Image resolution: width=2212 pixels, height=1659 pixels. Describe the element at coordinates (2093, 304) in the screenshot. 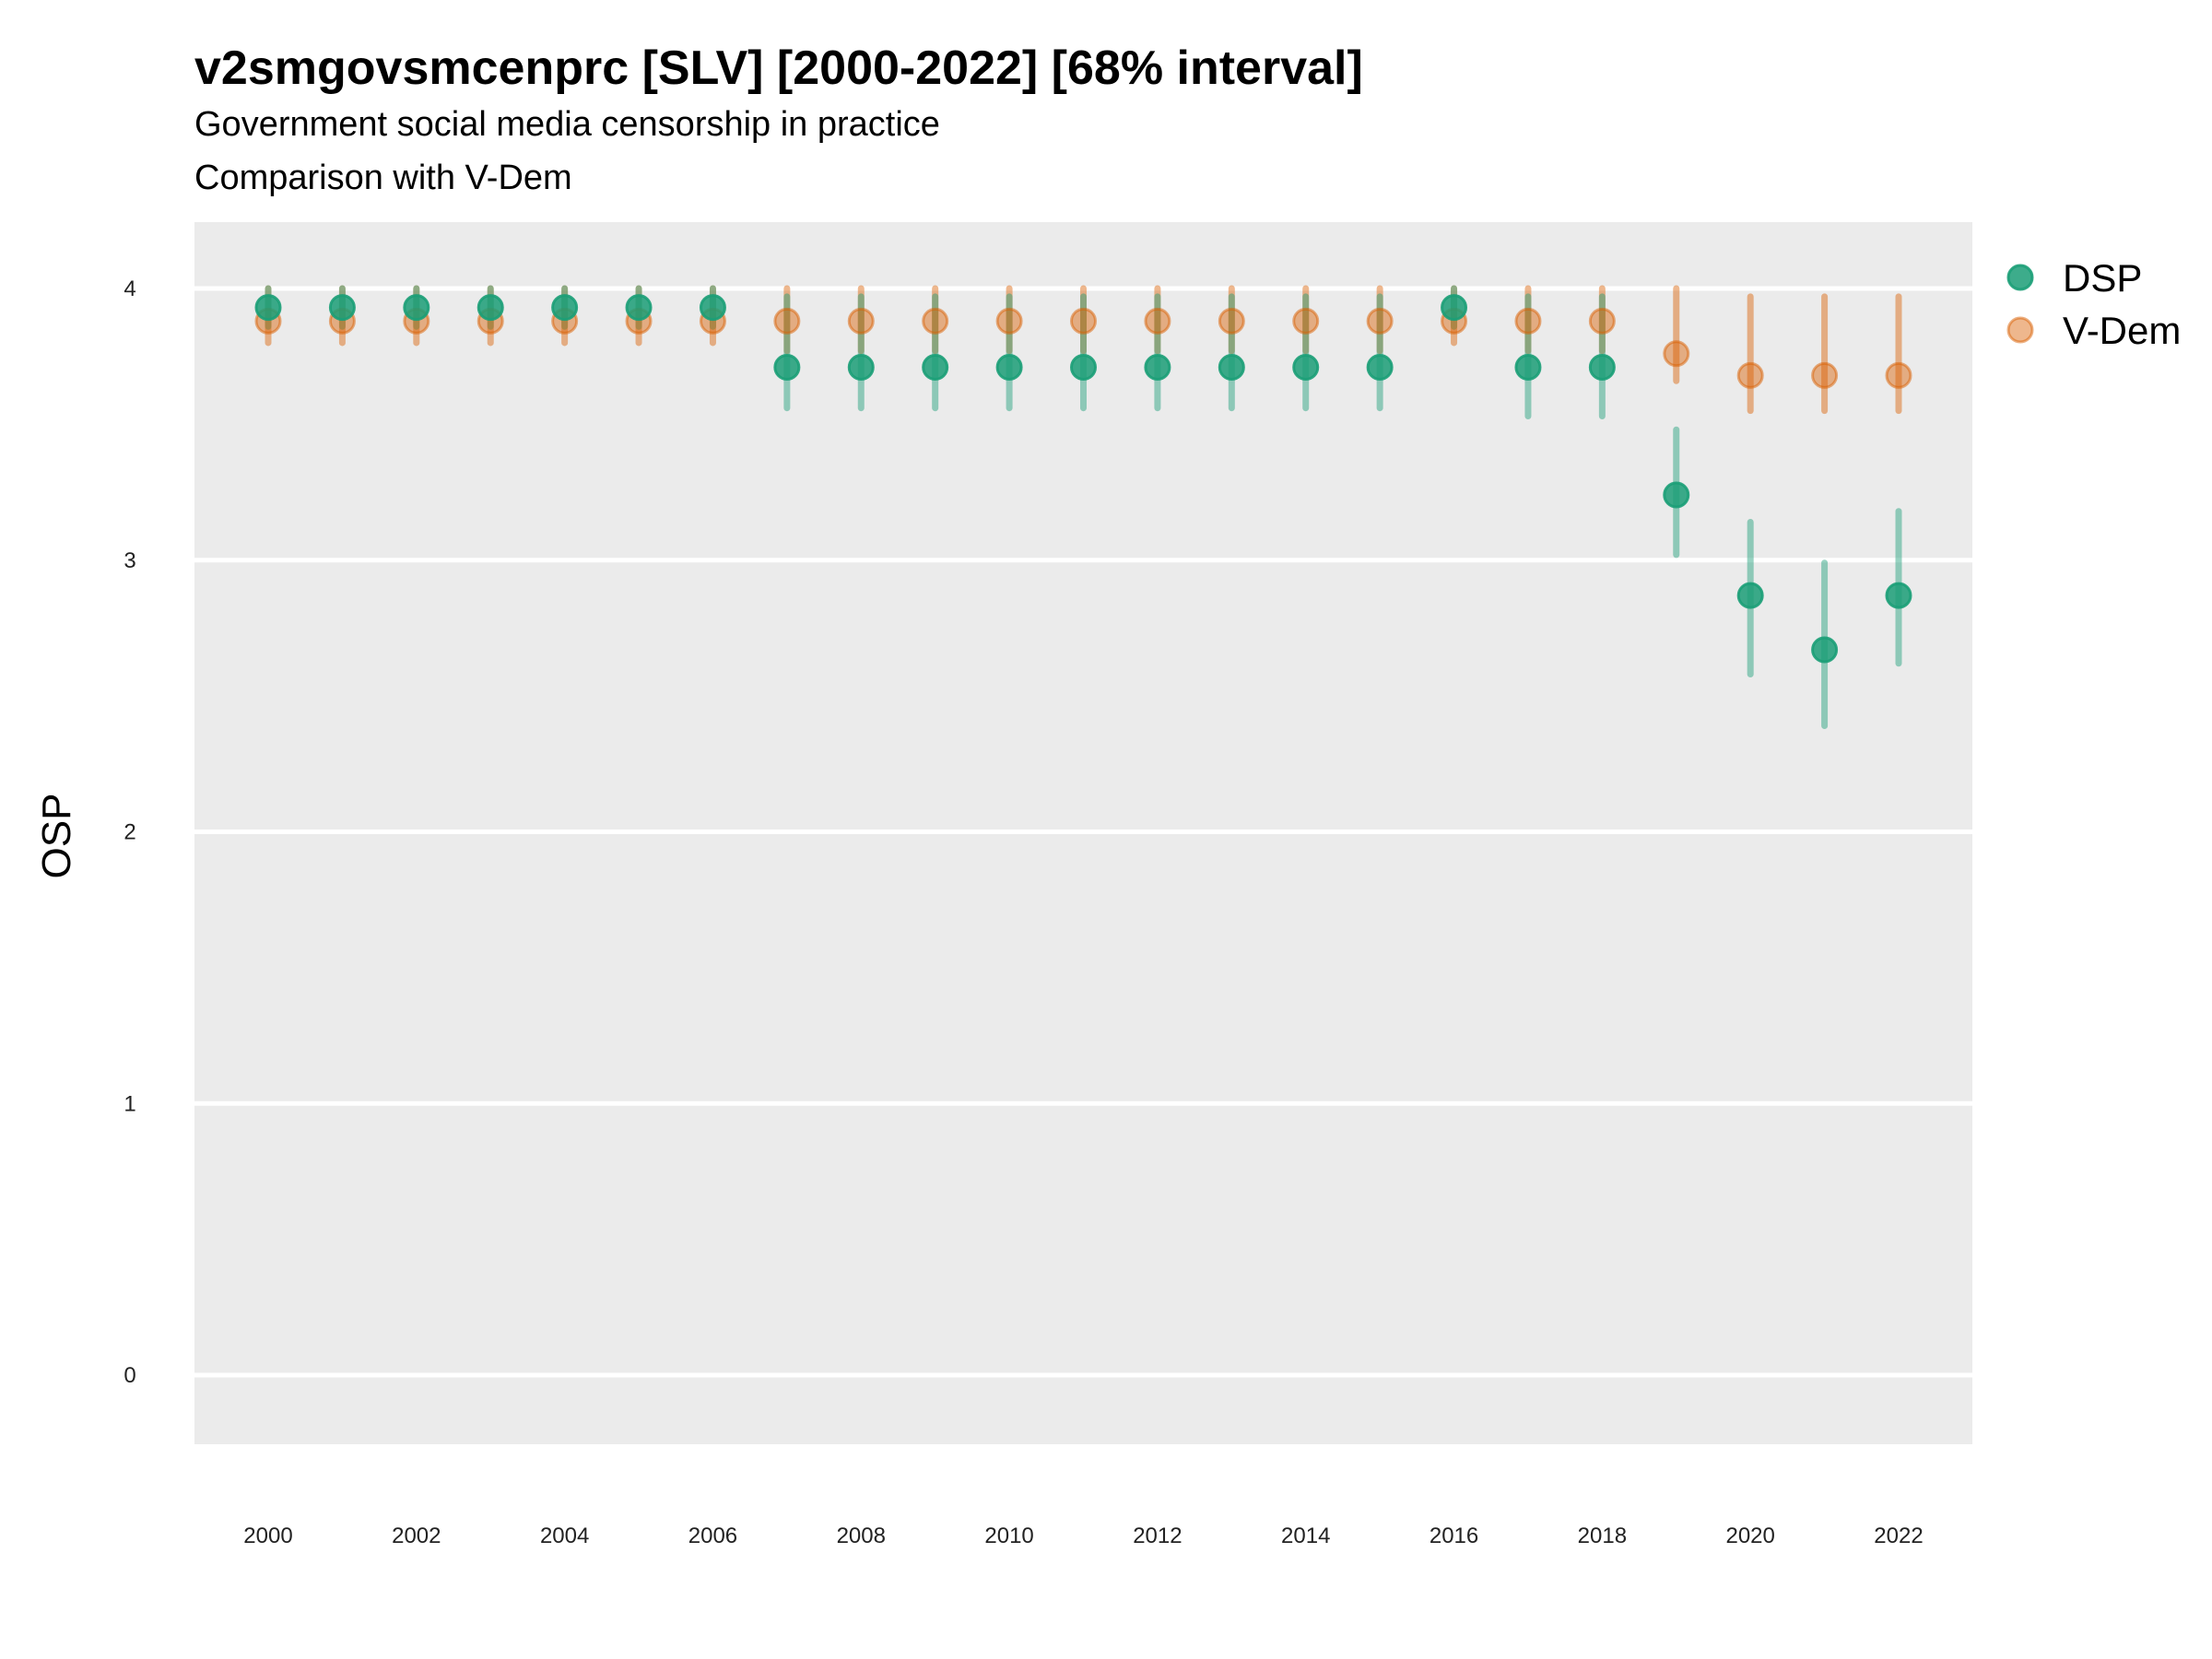

I see `legend: DSP V-Dem` at that location.